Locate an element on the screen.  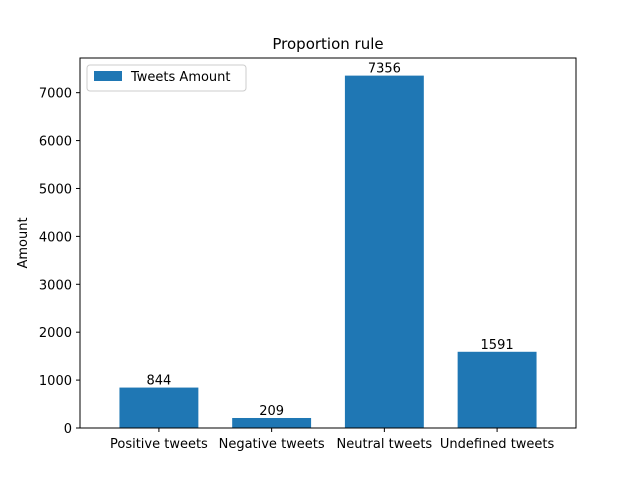
y-tick-label-3: 3000 is located at coordinates (55, 285).